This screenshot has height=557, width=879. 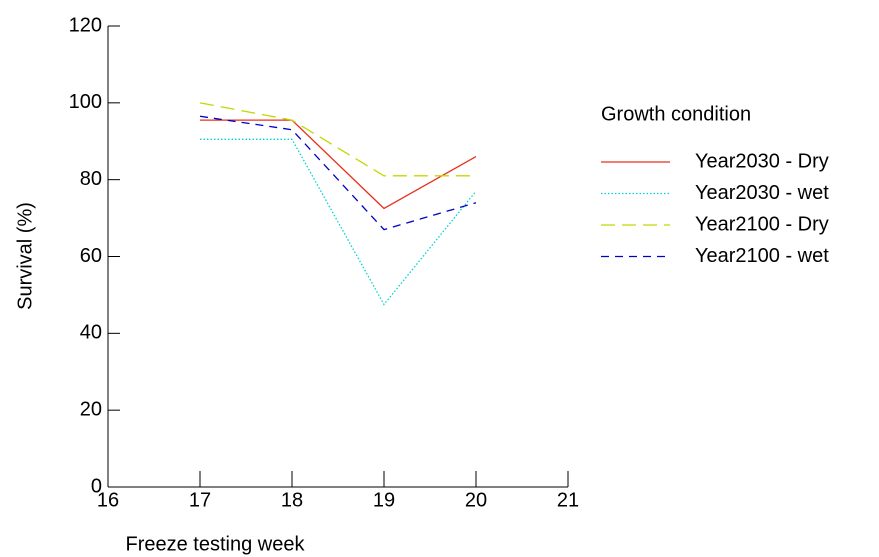 What do you see at coordinates (762, 193) in the screenshot?
I see `legend-label: Year2030 - wet` at bounding box center [762, 193].